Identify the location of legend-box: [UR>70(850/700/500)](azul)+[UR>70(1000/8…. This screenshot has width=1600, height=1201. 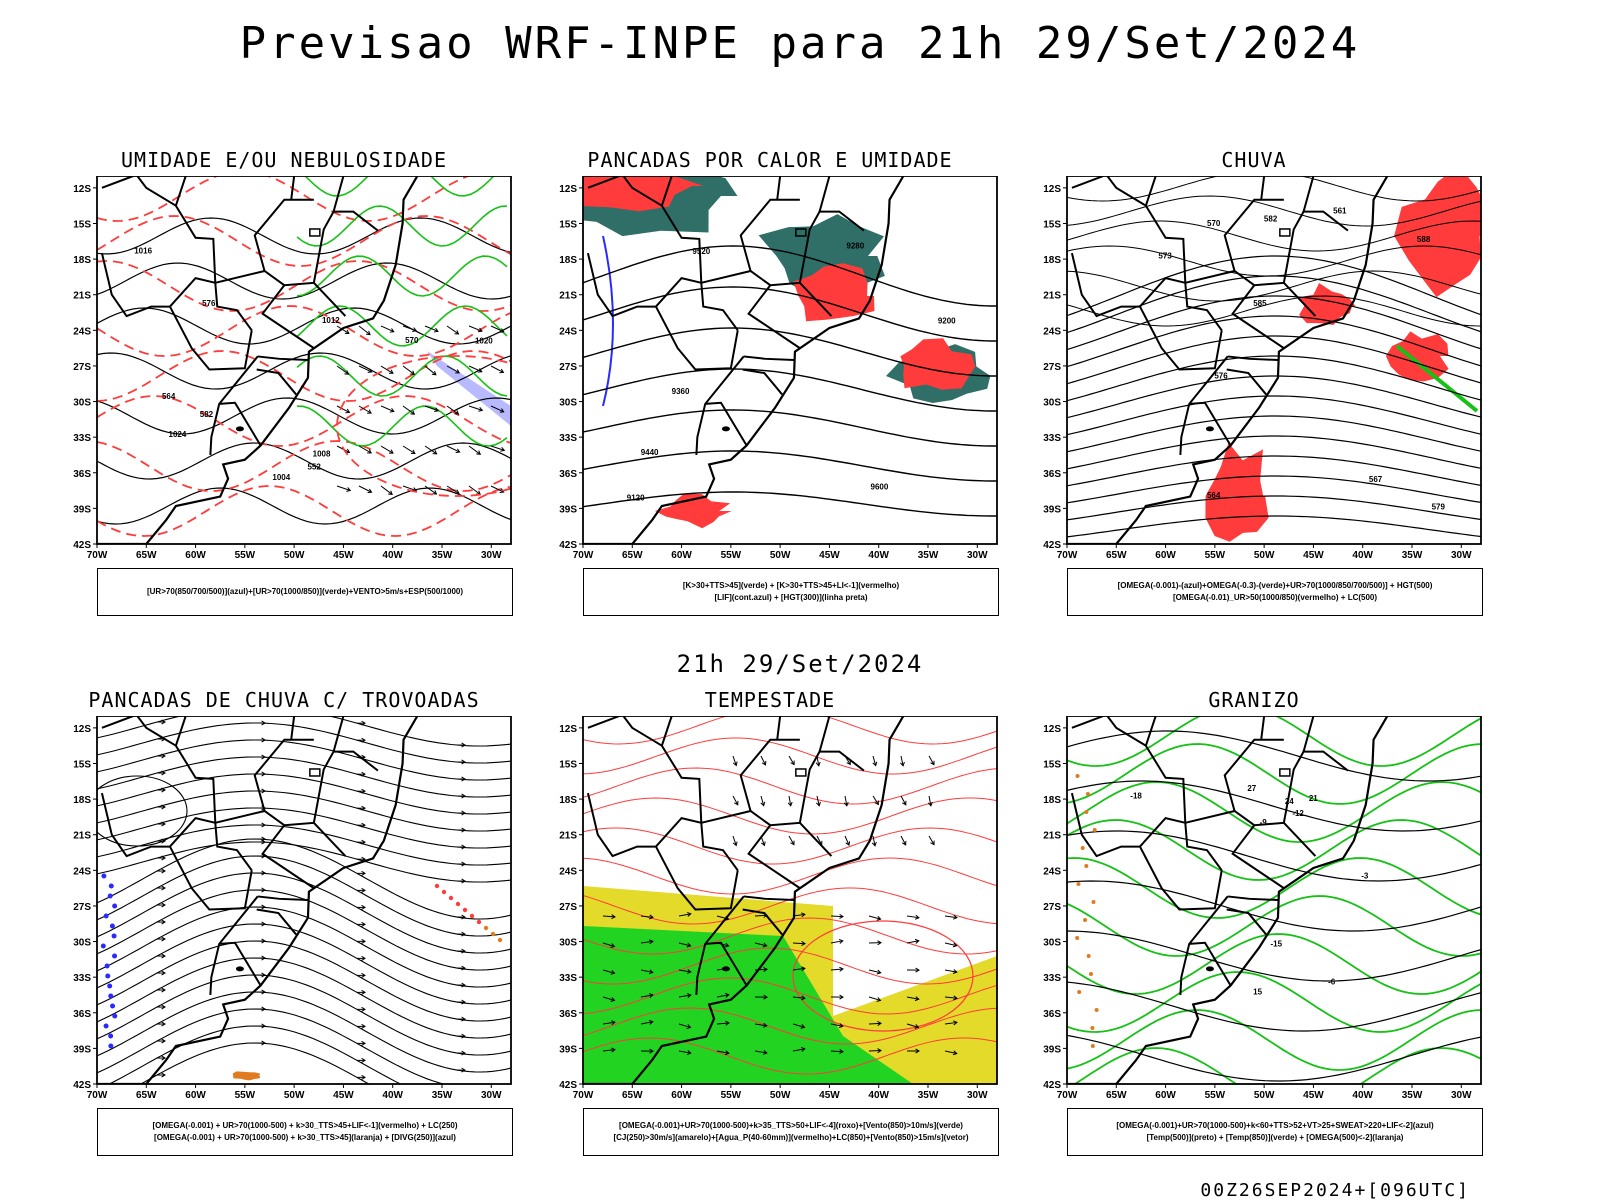
(305, 592).